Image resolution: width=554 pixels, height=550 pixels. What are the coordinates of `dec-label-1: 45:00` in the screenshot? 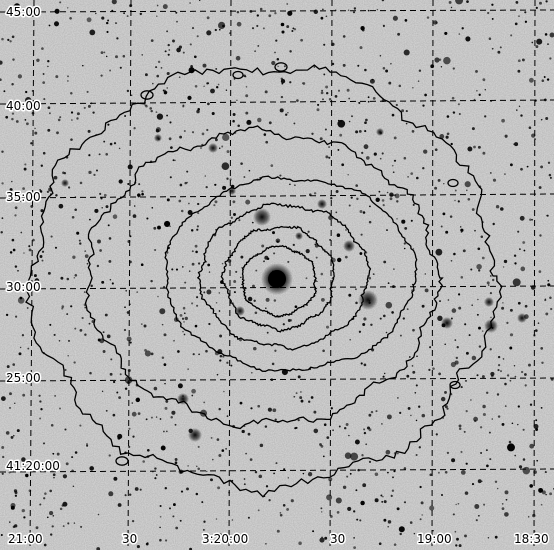 It's located at (23, 12).